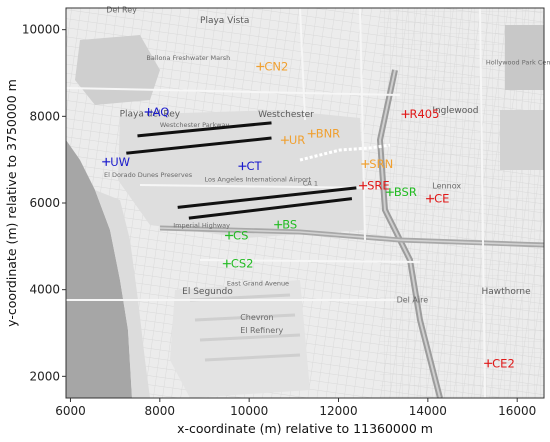 This screenshot has height=442, width=550. I want to click on site-label: BNR, so click(328, 134).